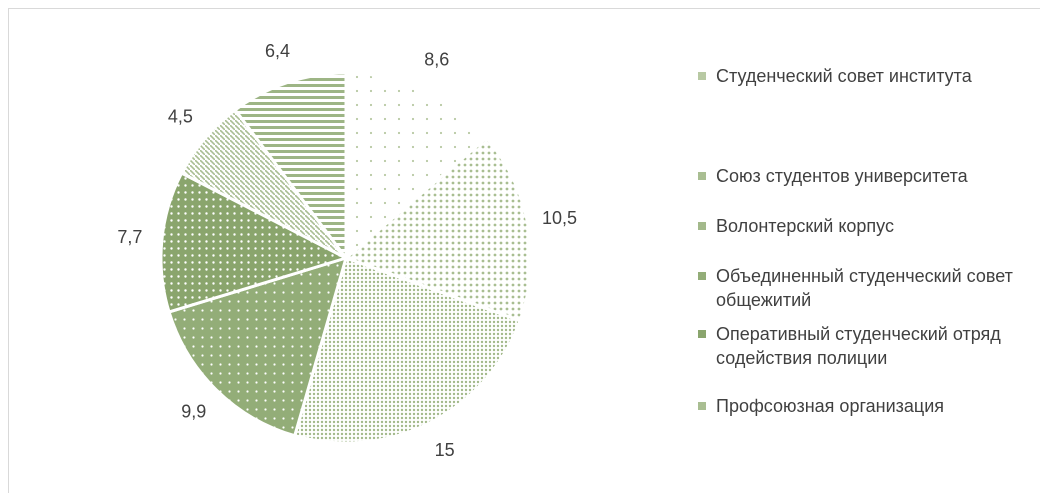 The width and height of the screenshot is (1040, 493). I want to click on data-label: 10,5, so click(559, 218).